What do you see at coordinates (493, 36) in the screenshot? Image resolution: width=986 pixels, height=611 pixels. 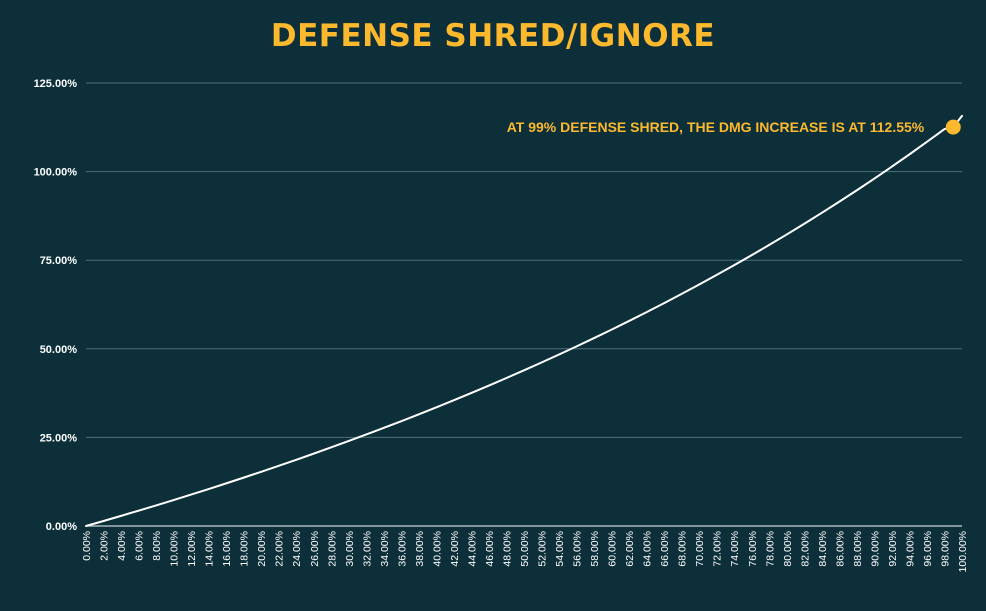 I see `chart-title: DEFENSE SHRED/IGNORE` at bounding box center [493, 36].